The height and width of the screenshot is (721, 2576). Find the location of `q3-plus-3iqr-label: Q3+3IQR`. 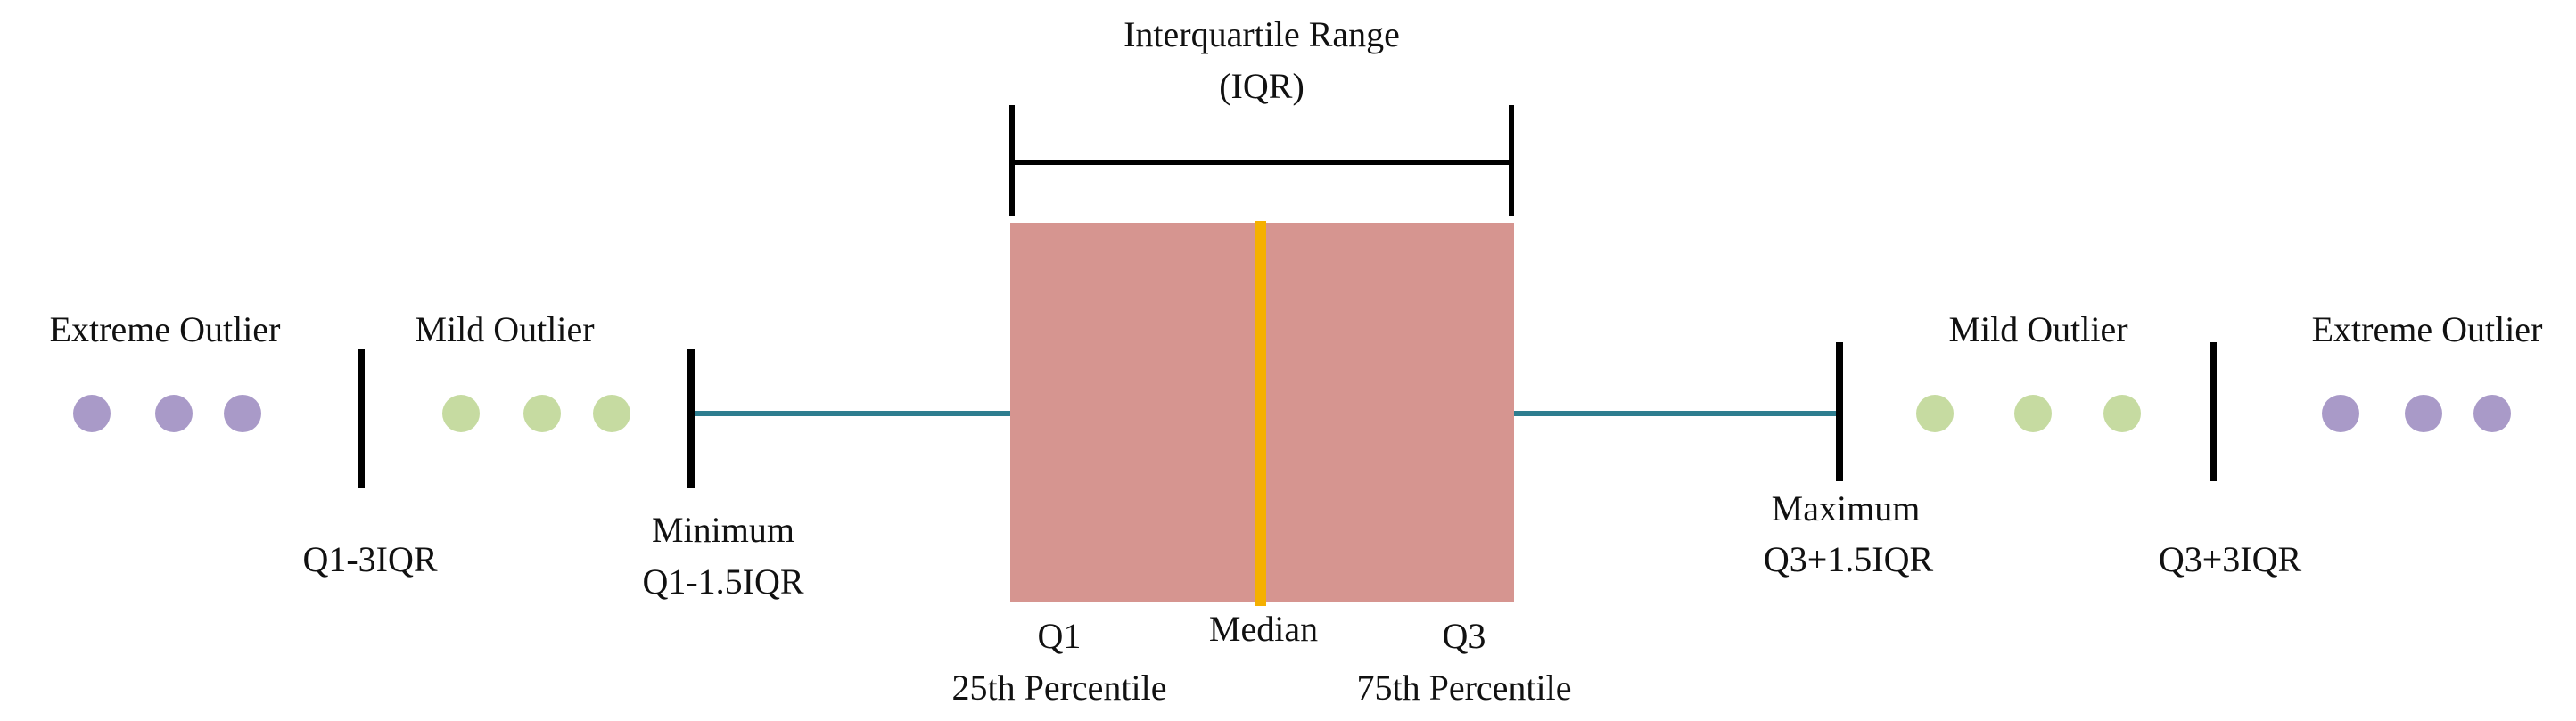

q3-plus-3iqr-label: Q3+3IQR is located at coordinates (2230, 559).